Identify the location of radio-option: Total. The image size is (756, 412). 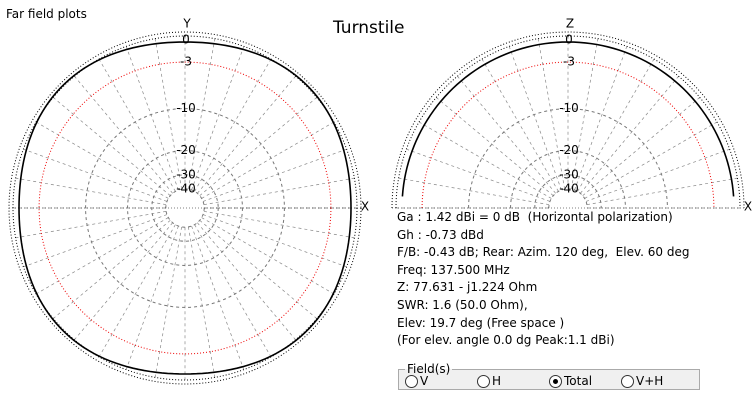
(585, 381).